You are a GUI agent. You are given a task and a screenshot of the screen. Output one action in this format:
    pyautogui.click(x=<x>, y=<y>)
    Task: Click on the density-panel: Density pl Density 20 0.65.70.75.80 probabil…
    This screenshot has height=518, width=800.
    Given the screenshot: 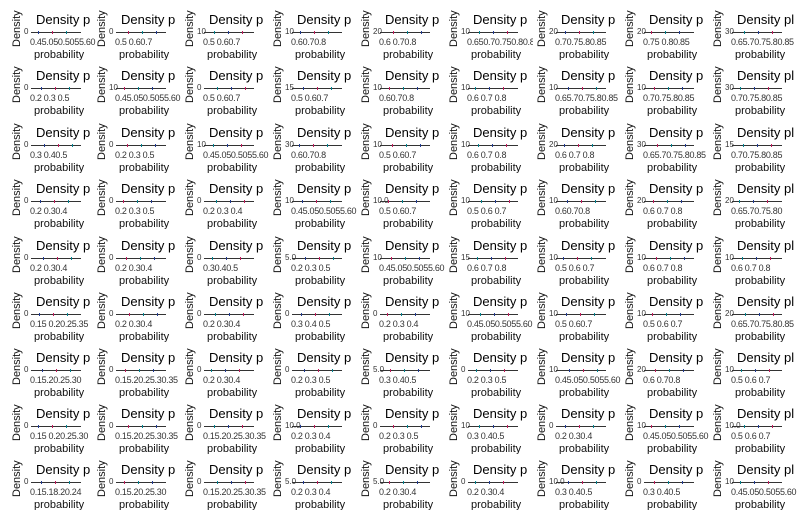 What is the action you would take?
    pyautogui.click(x=754, y=201)
    